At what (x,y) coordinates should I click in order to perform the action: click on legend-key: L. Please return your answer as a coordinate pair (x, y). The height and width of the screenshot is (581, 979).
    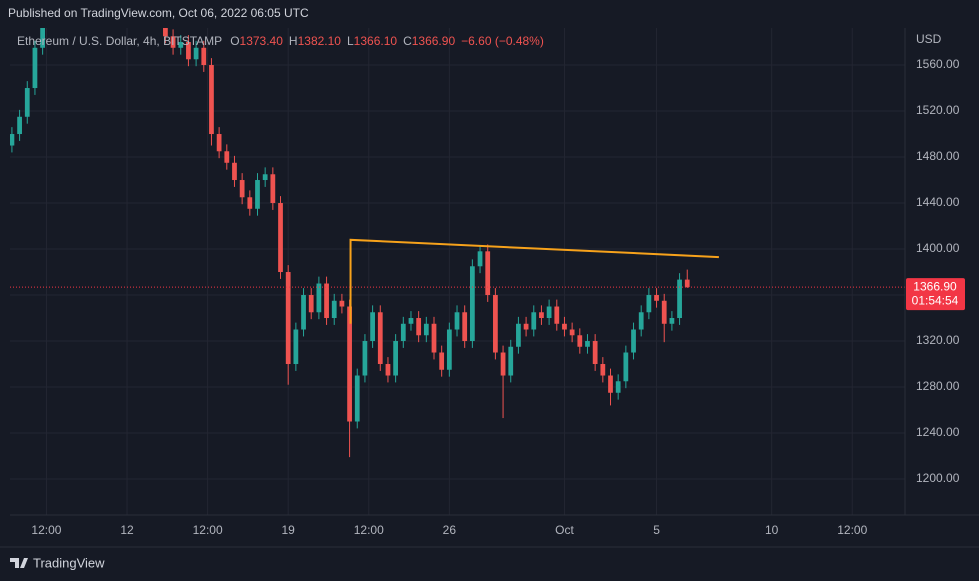
    Looking at the image, I should click on (350, 41).